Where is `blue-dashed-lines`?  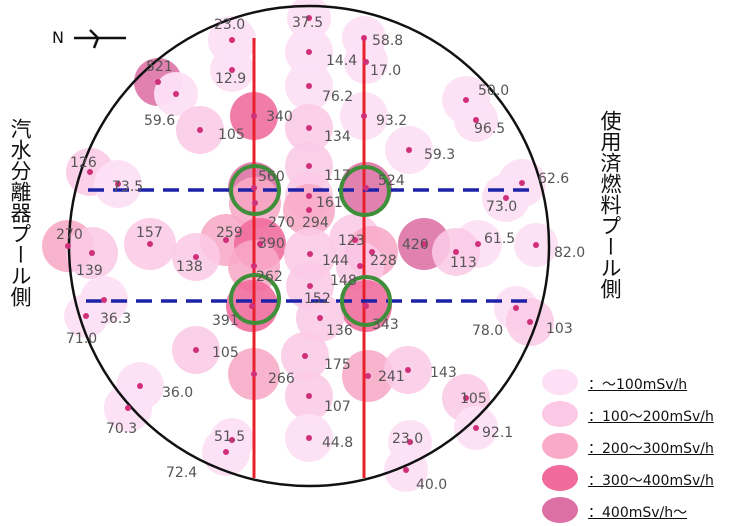
blue-dashed-lines is located at coordinates (311, 245).